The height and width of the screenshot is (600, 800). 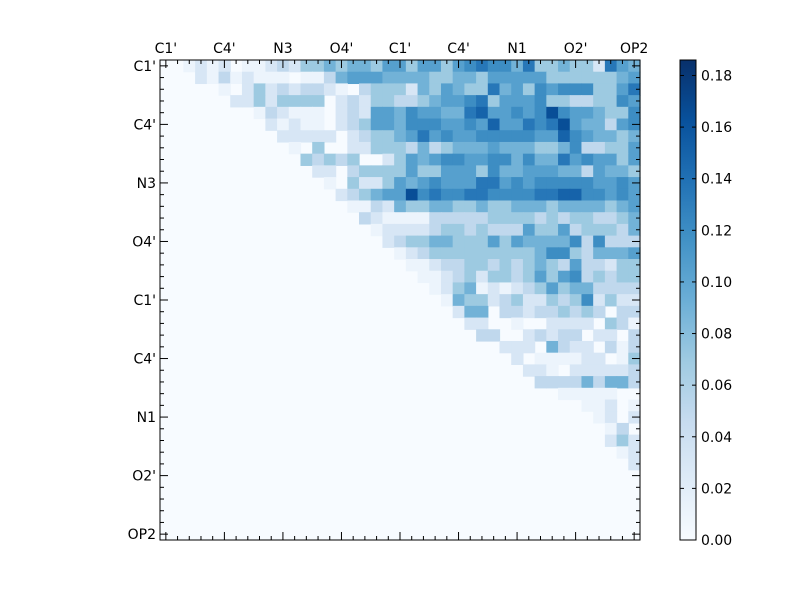 I want to click on colorbar-tick-label: 0.16, so click(x=716, y=128).